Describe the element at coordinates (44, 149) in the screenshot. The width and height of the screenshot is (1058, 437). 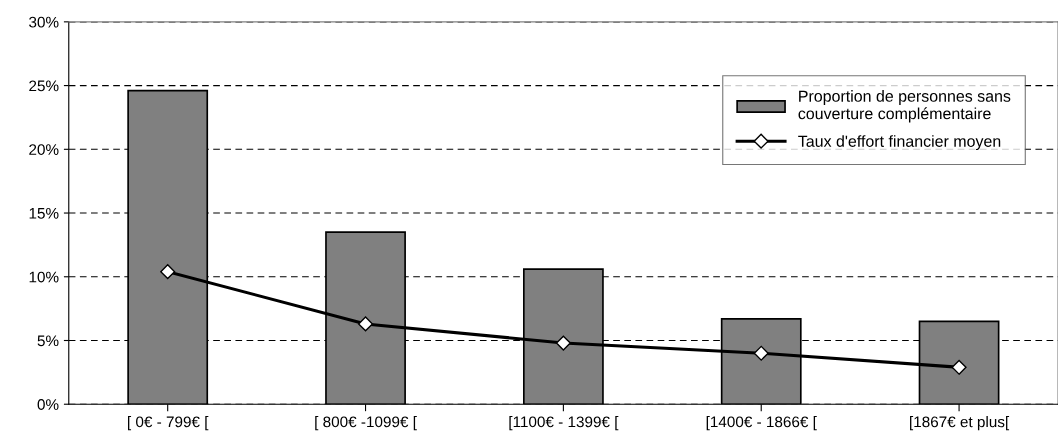
I see `y-tick-label: 20%` at that location.